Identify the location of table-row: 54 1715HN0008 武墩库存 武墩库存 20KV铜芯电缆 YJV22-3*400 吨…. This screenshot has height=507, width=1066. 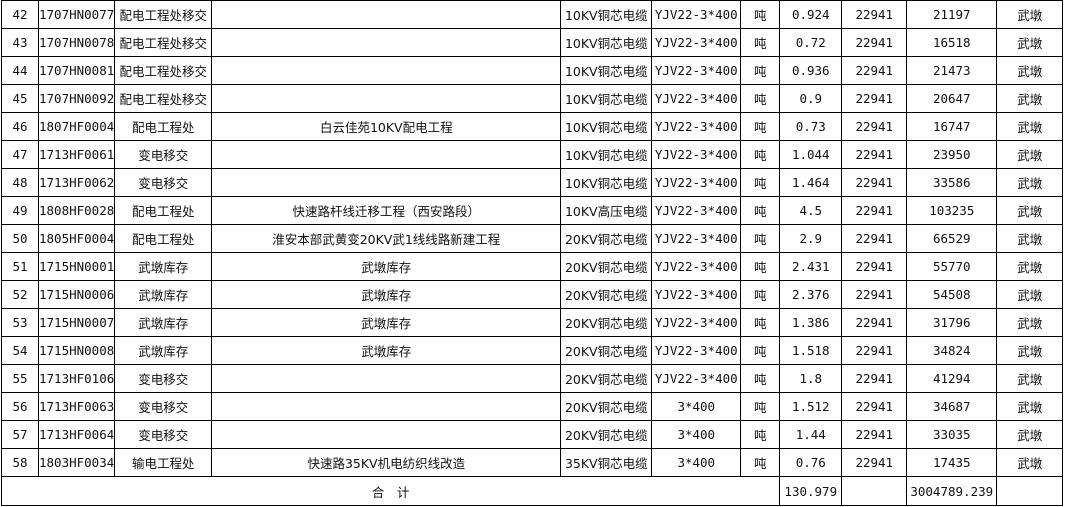
(532, 350).